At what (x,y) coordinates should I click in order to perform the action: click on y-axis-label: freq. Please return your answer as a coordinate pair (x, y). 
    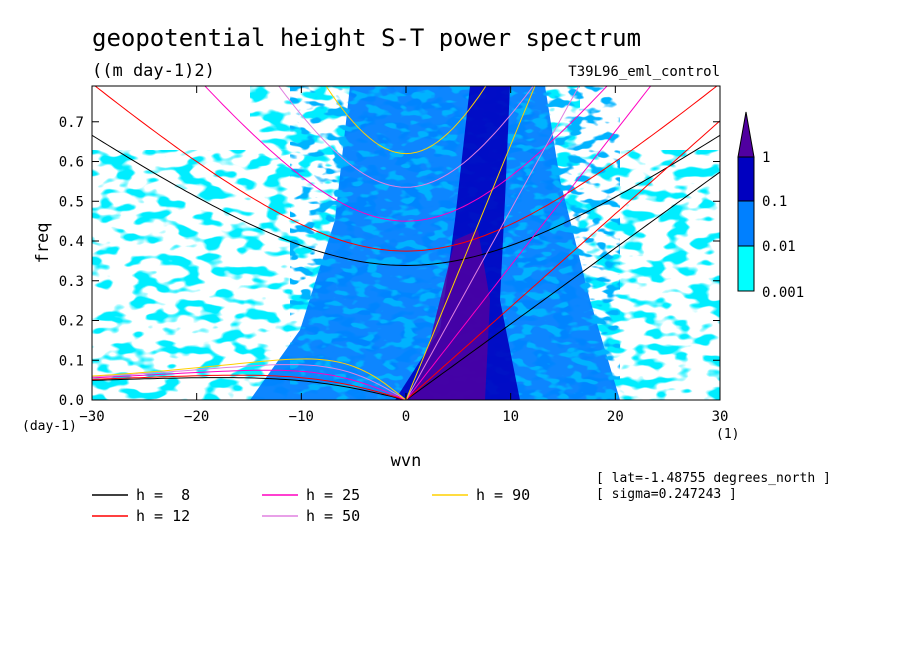
    Looking at the image, I should click on (43, 243).